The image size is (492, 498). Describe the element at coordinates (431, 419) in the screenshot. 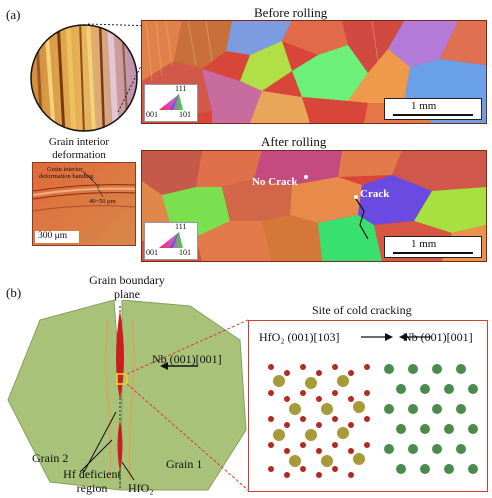

I see `nb-lattice` at that location.